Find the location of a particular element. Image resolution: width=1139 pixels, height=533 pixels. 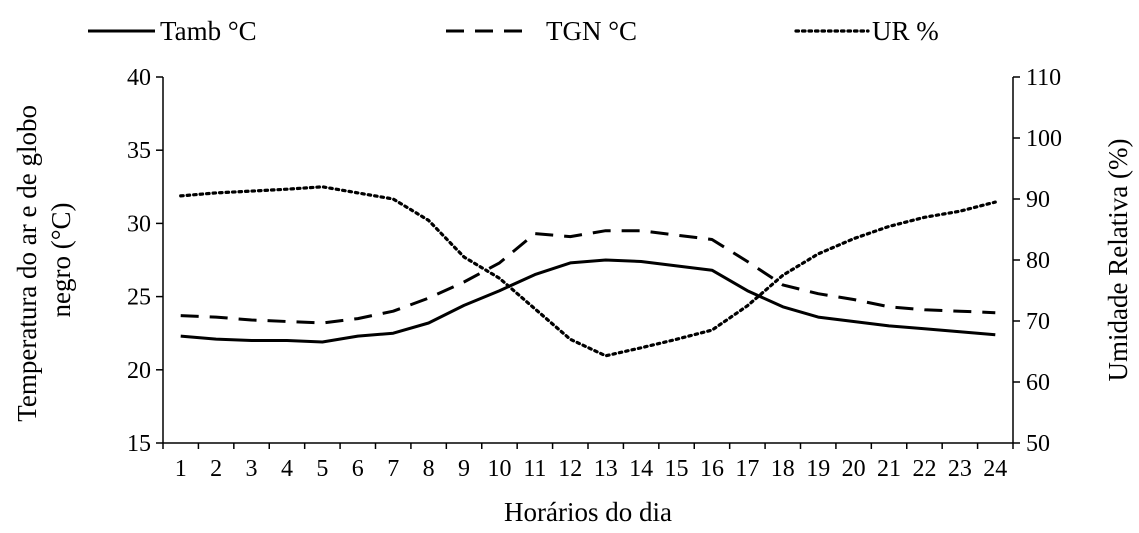

x-tick-label: 11 is located at coordinates (534, 469).